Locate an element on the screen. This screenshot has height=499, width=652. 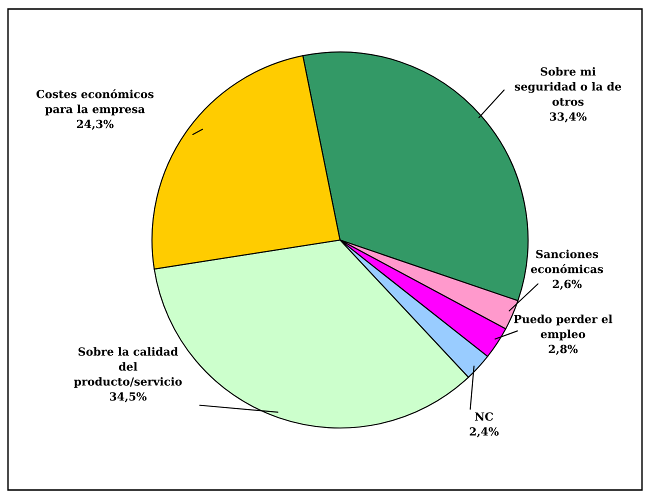
slice-label: Sobre mi seguridad o la de otros is located at coordinates (568, 86).